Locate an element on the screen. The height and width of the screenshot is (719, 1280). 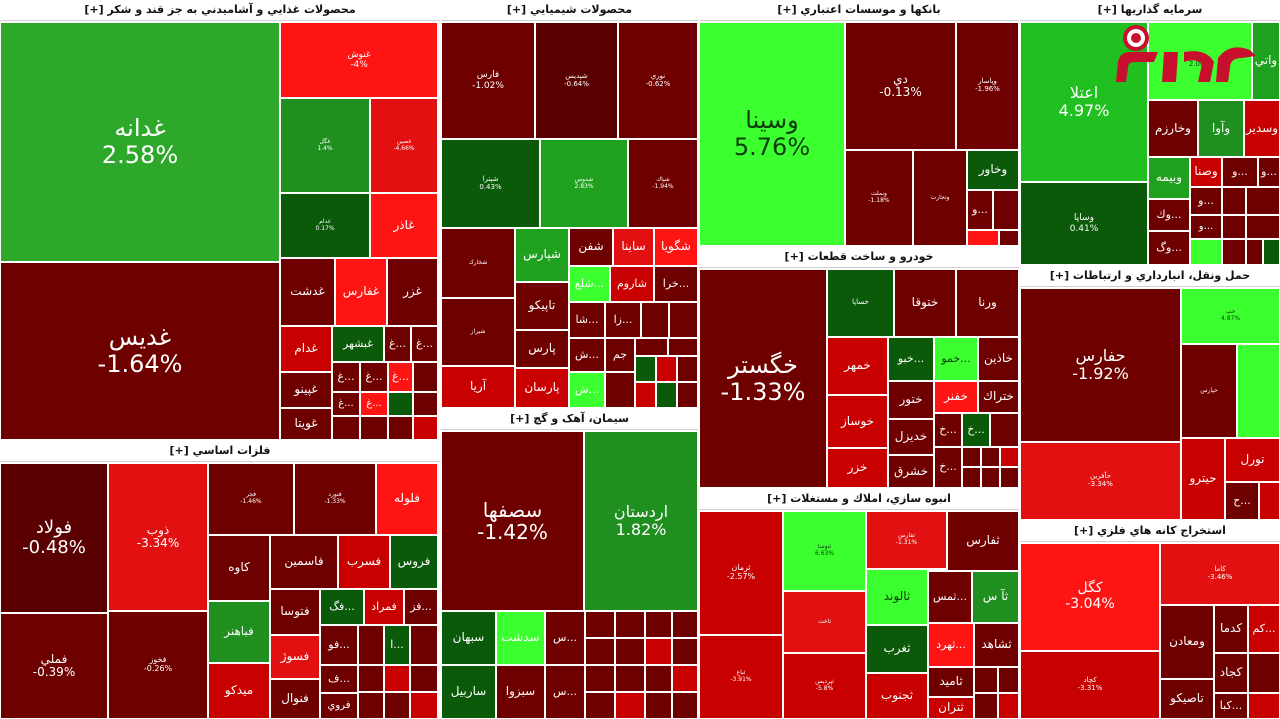
stock-tile: غگل 1.4% is located at coordinates (325, 145).